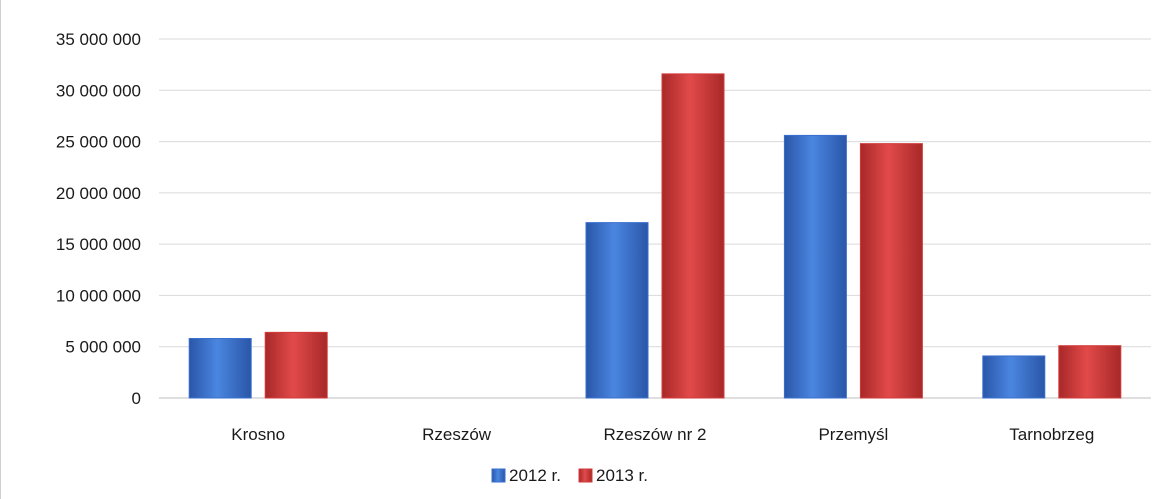 This screenshot has height=499, width=1168. Describe the element at coordinates (98, 244) in the screenshot. I see `y-tick-label: 15 000 000` at that location.